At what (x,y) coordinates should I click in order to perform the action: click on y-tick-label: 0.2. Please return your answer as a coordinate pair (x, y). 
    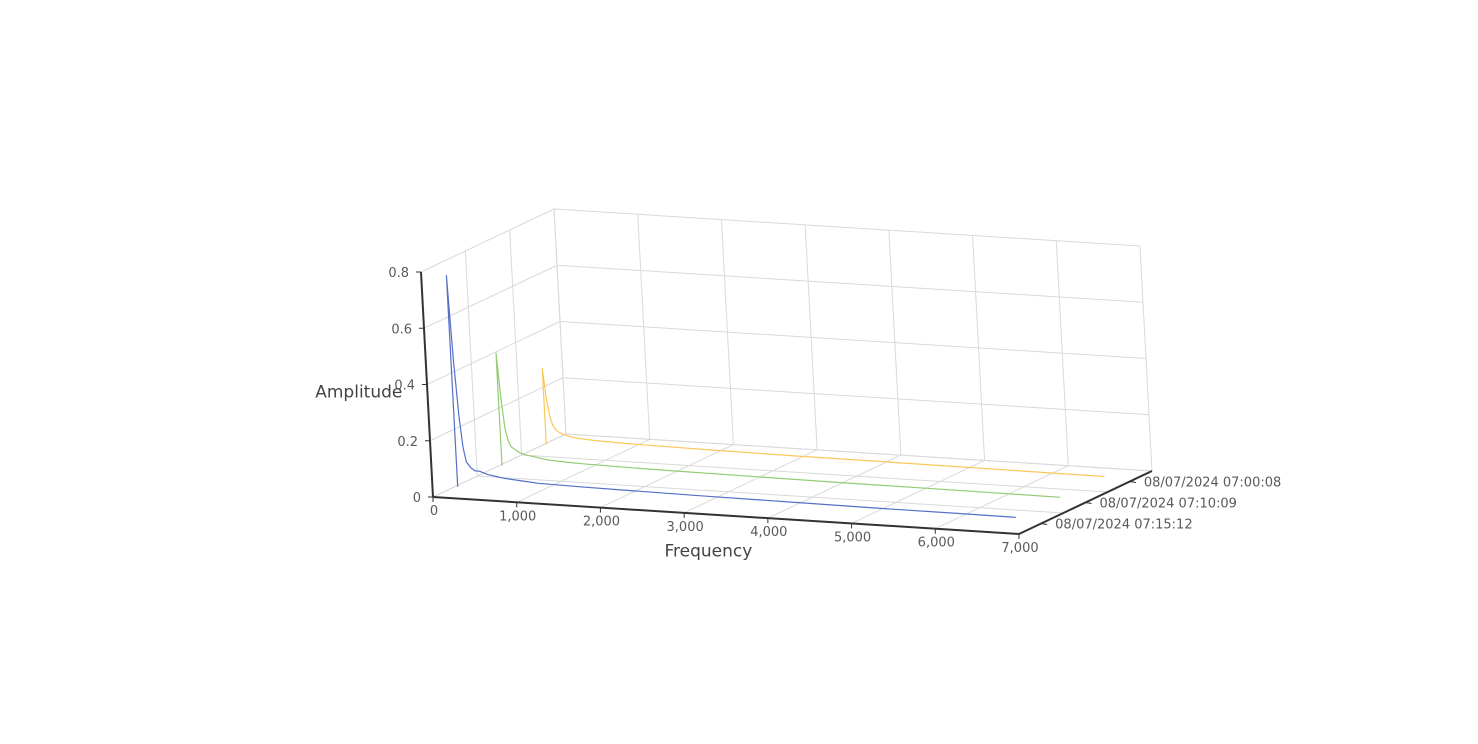
    Looking at the image, I should click on (407, 442).